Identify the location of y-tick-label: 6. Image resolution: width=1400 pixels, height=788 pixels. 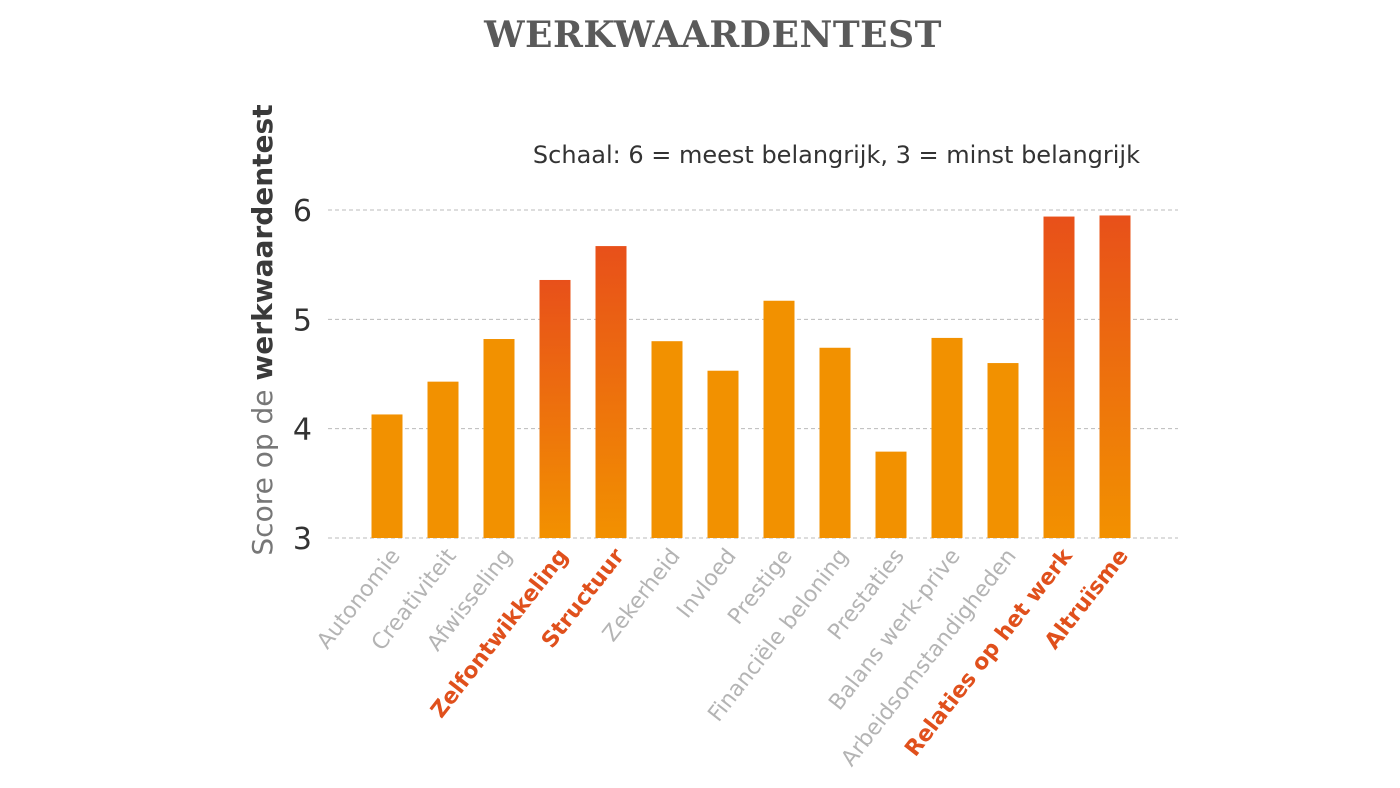
(302, 211).